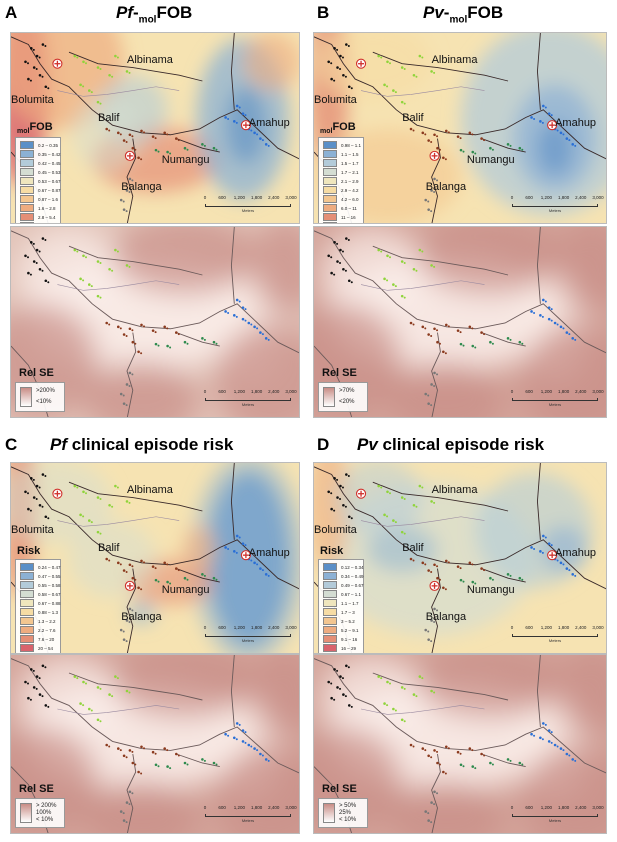  I want to click on scale-bar: 0 600 1,200 1,800 2,400 3,000 Meters, so click(250, 206).